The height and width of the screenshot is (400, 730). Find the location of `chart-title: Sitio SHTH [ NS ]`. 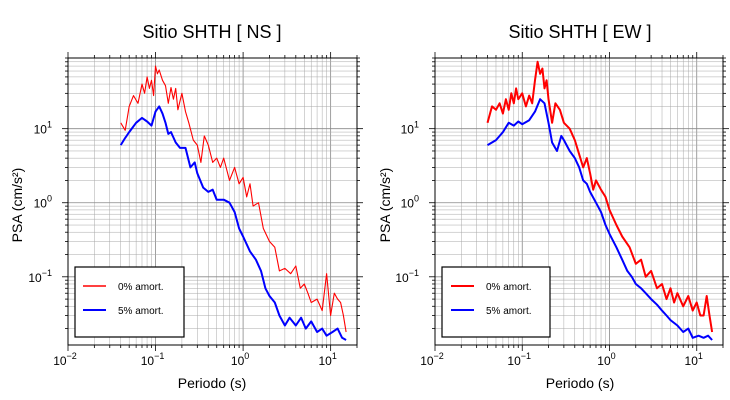

chart-title: Sitio SHTH [ NS ] is located at coordinates (211, 32).